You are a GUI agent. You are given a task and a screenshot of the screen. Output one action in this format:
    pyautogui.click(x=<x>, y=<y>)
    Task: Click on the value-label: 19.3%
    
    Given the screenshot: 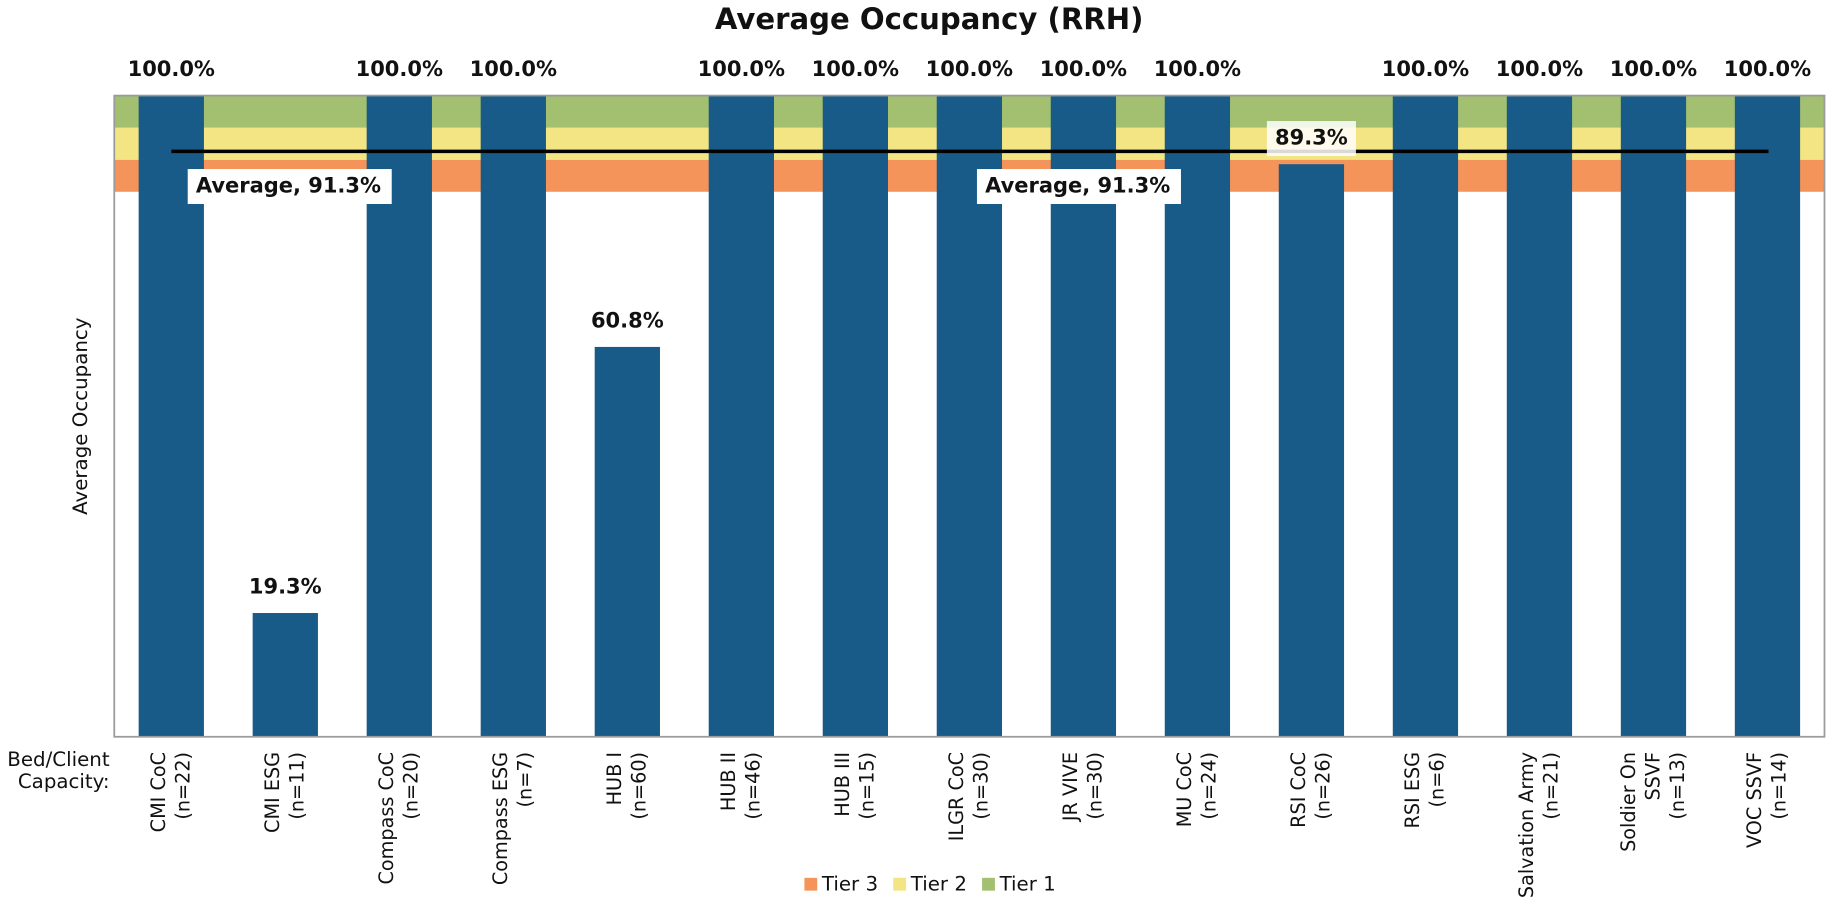 What is the action you would take?
    pyautogui.click(x=285, y=586)
    